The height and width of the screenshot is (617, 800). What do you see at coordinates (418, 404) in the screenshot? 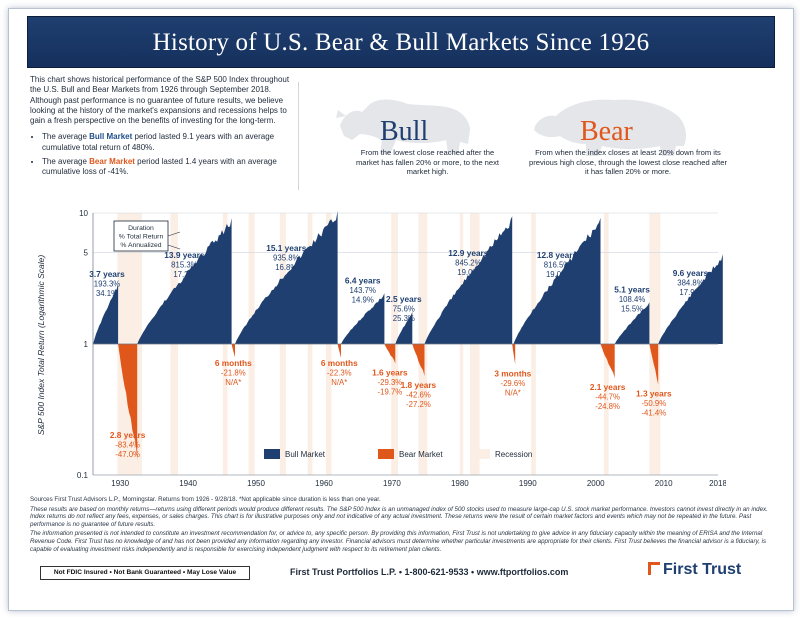
I see `period-label-line: -27.2%` at bounding box center [418, 404].